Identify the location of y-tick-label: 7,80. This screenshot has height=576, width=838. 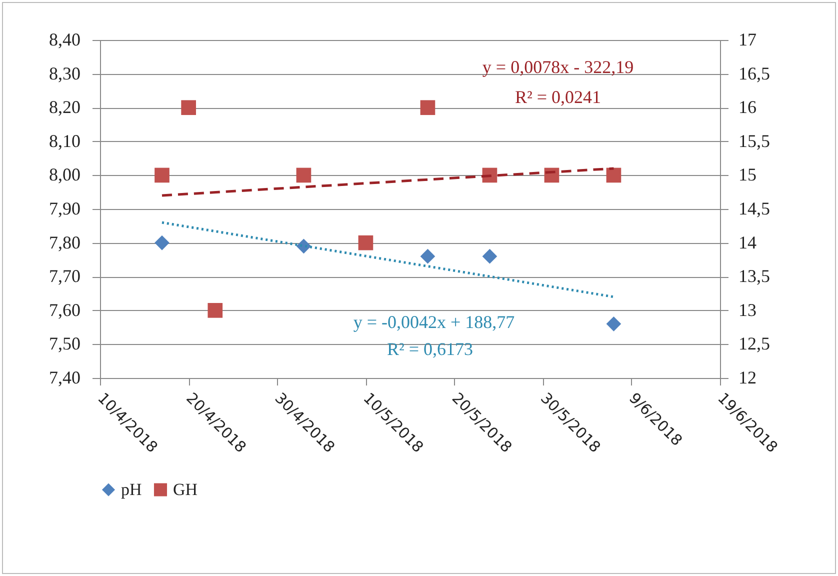
(64, 242).